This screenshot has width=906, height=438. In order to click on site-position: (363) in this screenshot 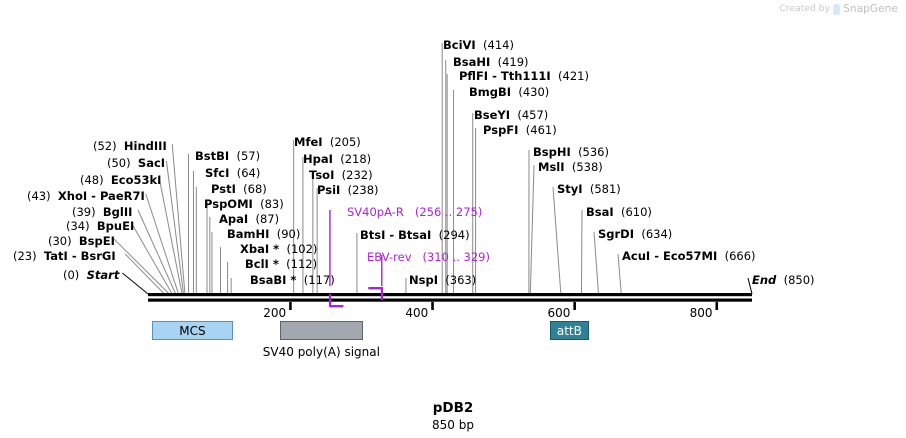, I will do `click(461, 280)`.